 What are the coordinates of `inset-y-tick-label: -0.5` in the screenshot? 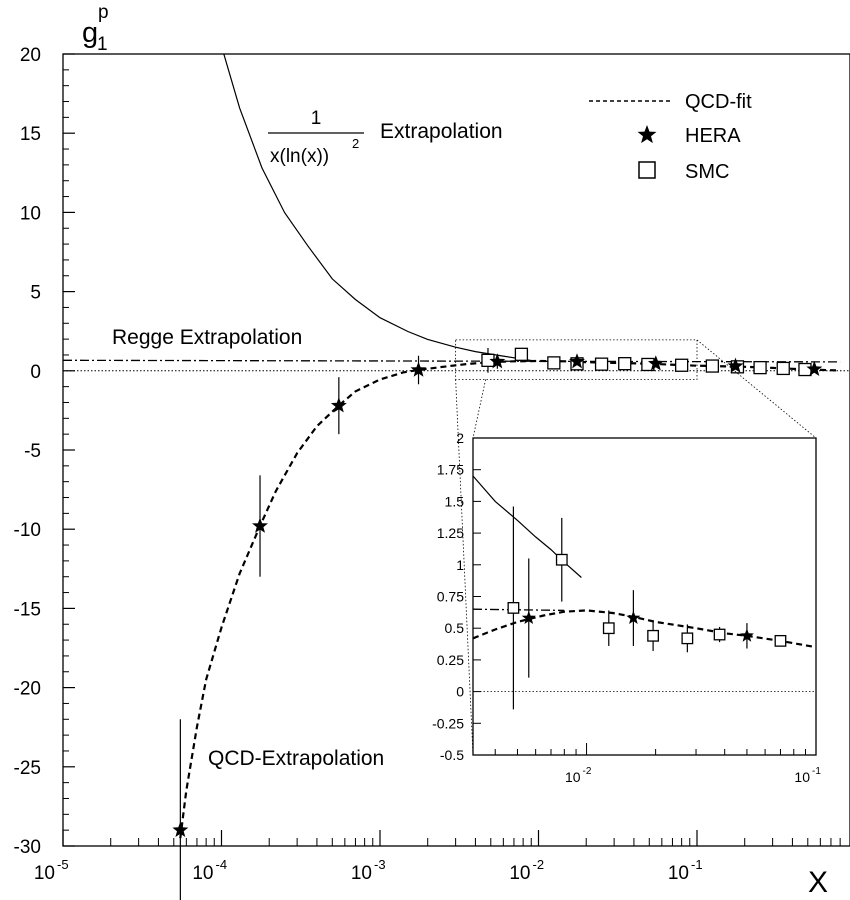 It's located at (452, 755).